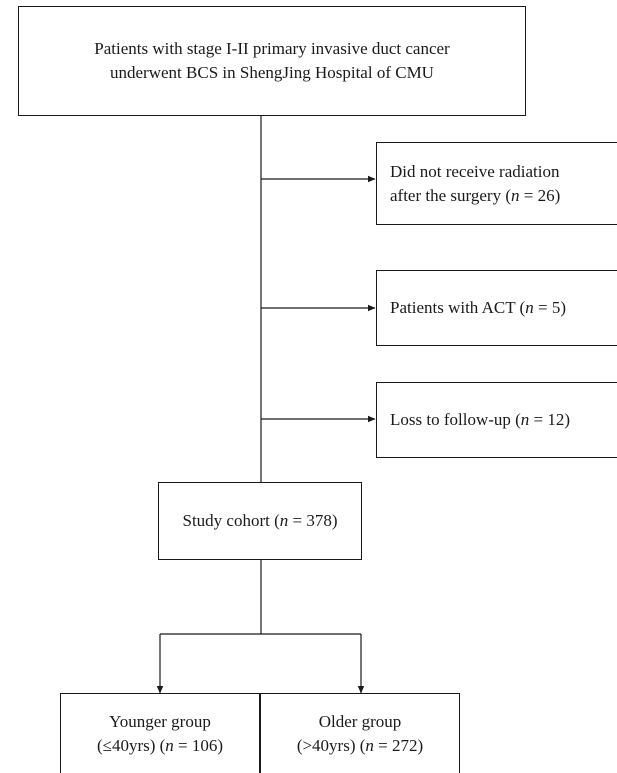 Image resolution: width=617 pixels, height=773 pixels. I want to click on younger-group-line-2: (≤40yrs) (n = 106), so click(160, 745).